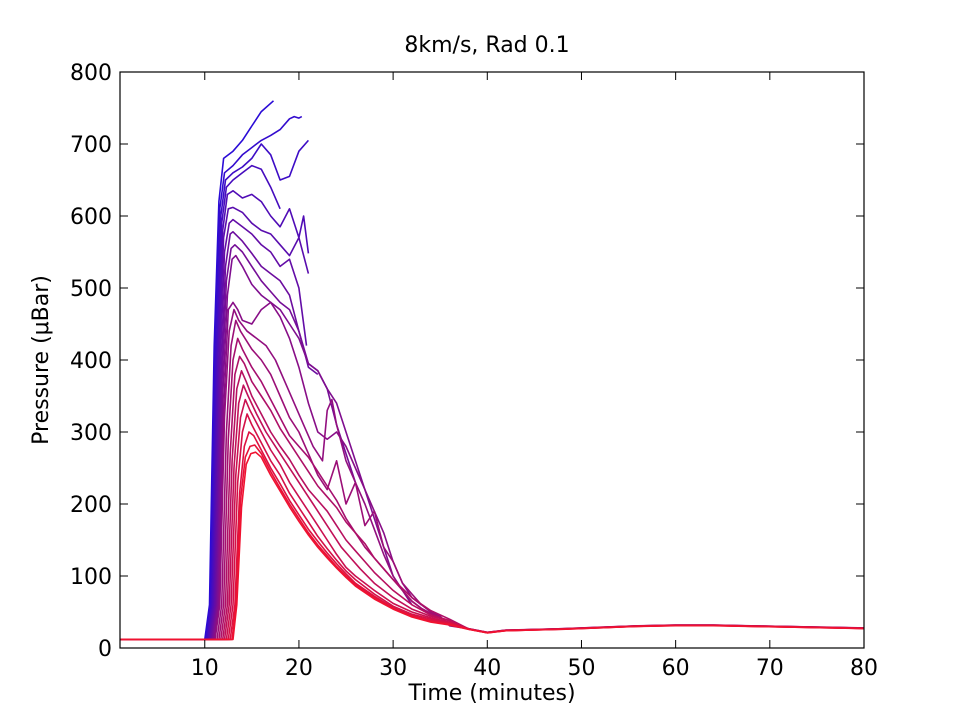  What do you see at coordinates (91, 289) in the screenshot?
I see `y-tick-label: 500` at bounding box center [91, 289].